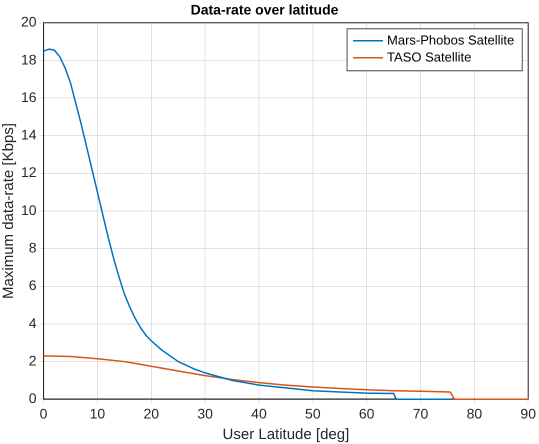 The image size is (539, 444). Describe the element at coordinates (313, 413) in the screenshot. I see `x-tick-label: 50` at that location.